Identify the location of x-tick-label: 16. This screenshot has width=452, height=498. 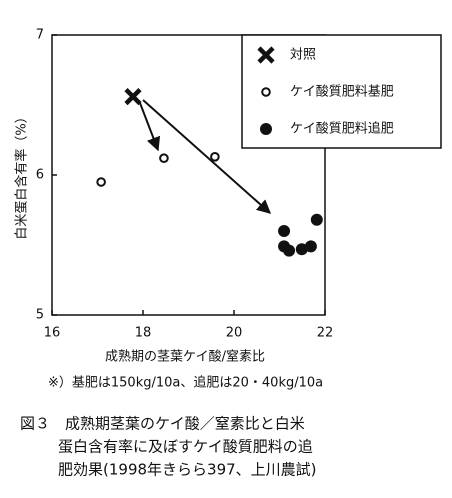
(52, 333).